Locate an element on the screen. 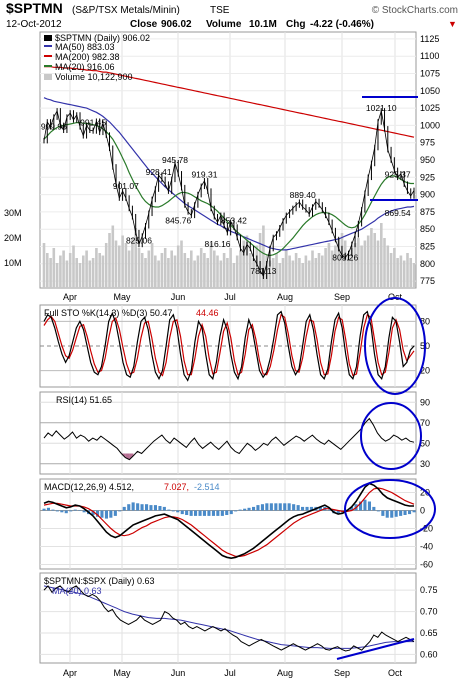 The height and width of the screenshot is (690, 464). price-point-label: 901.07 is located at coordinates (126, 186).